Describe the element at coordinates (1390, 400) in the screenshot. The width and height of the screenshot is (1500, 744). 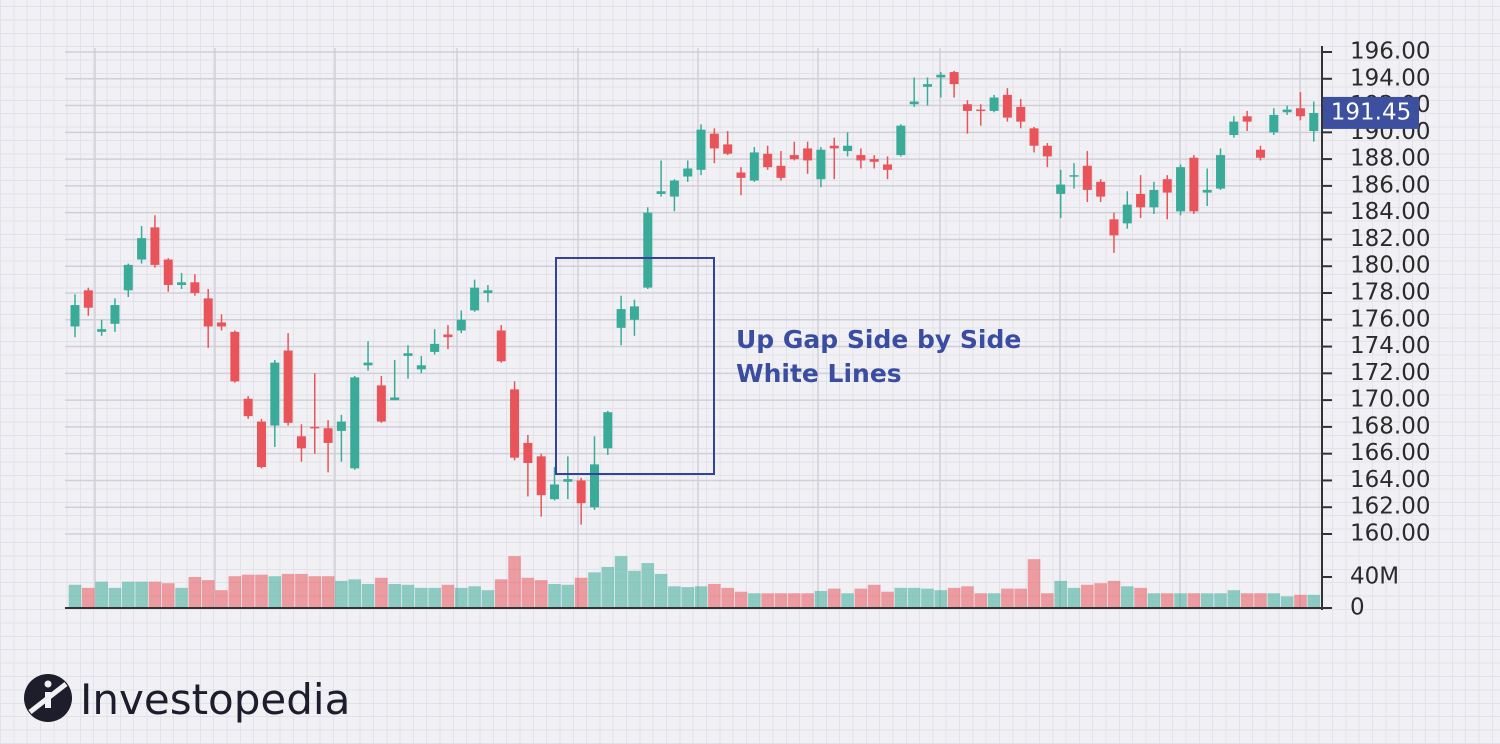
I see `y-tick-label: 170.00` at that location.